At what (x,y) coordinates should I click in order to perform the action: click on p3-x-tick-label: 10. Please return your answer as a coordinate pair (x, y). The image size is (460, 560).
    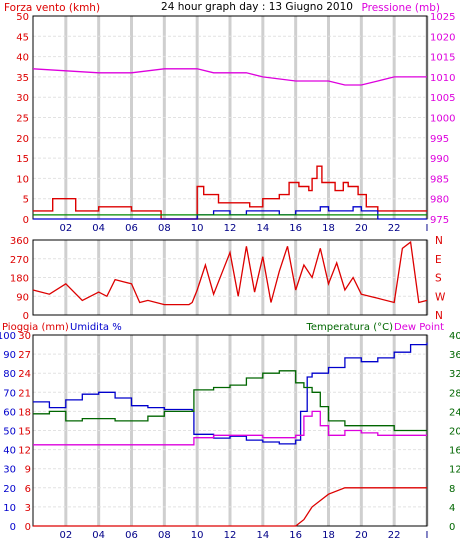
    Looking at the image, I should click on (197, 535).